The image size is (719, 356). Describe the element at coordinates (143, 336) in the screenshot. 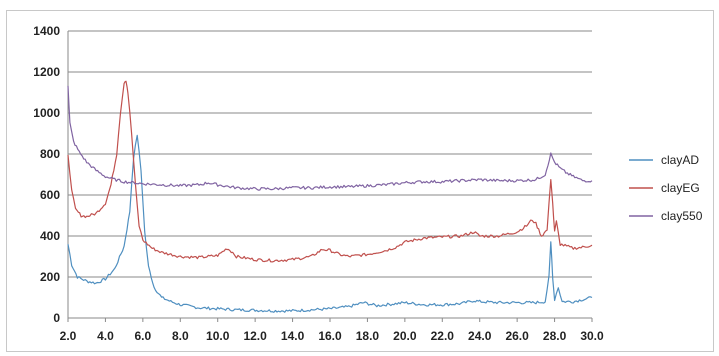

I see `x-tick-label: 6.0` at that location.